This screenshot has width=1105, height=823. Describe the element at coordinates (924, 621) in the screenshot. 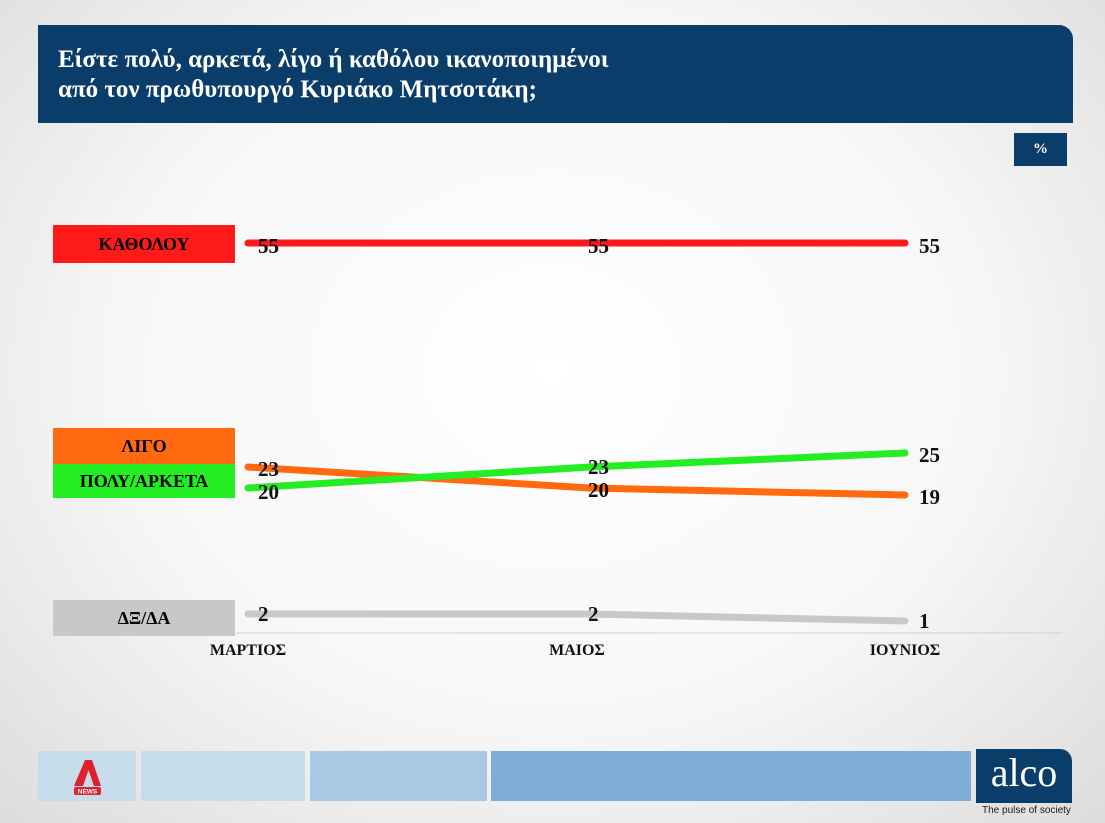

I see `data-label-3-2: 1` at that location.